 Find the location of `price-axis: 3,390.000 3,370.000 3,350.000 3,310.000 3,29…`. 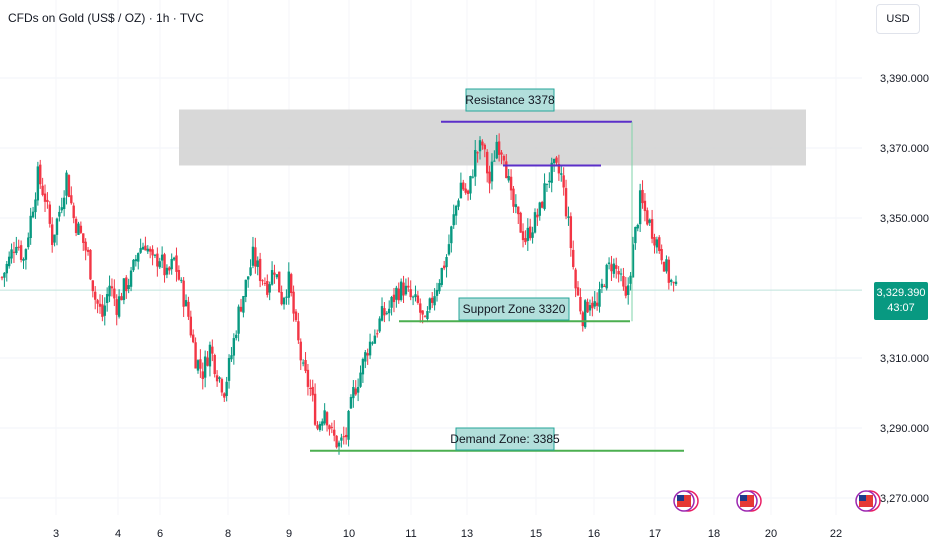

price-axis: 3,390.000 3,370.000 3,350.000 3,310.000 3,29… is located at coordinates (904, 289).